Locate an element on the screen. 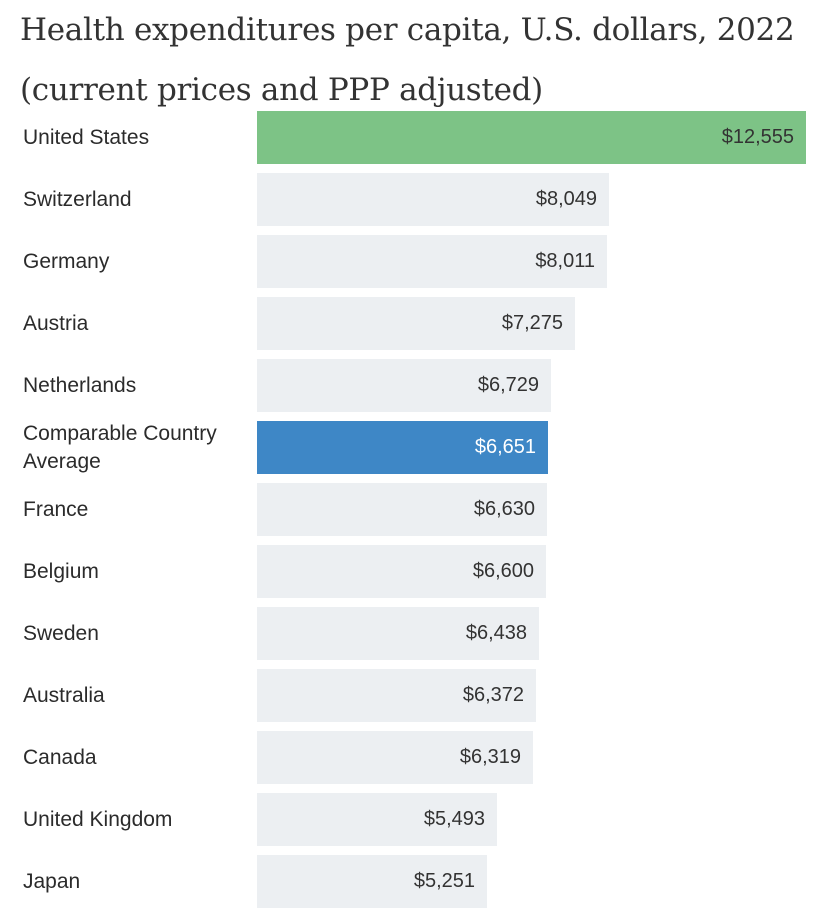 The image size is (828, 924). category-label: Germany is located at coordinates (66, 261).